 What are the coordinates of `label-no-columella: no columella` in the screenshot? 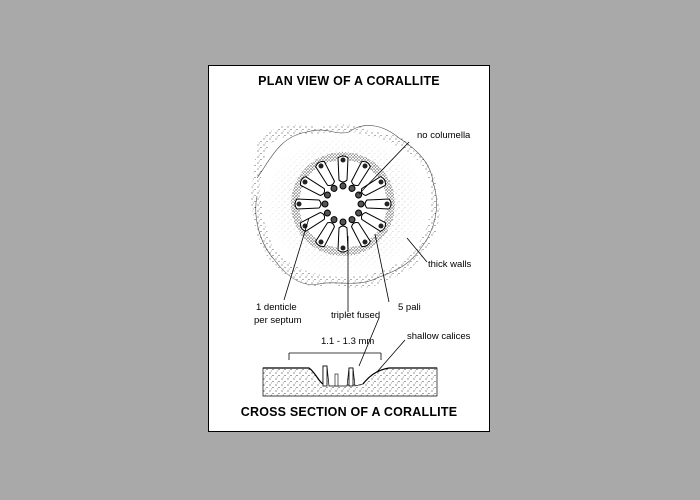 It's located at (444, 135).